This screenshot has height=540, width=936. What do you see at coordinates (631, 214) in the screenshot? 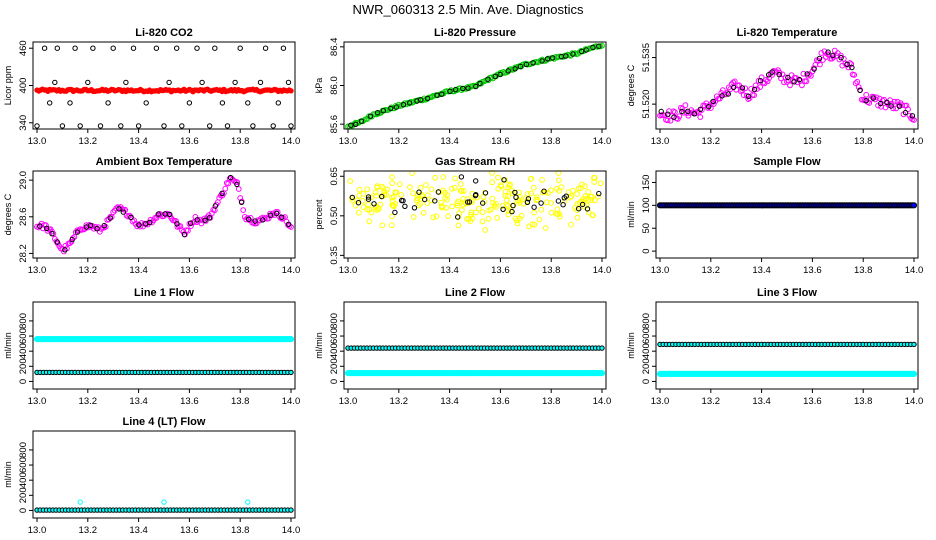
I see `y-axis-label: ml/min` at bounding box center [631, 214].